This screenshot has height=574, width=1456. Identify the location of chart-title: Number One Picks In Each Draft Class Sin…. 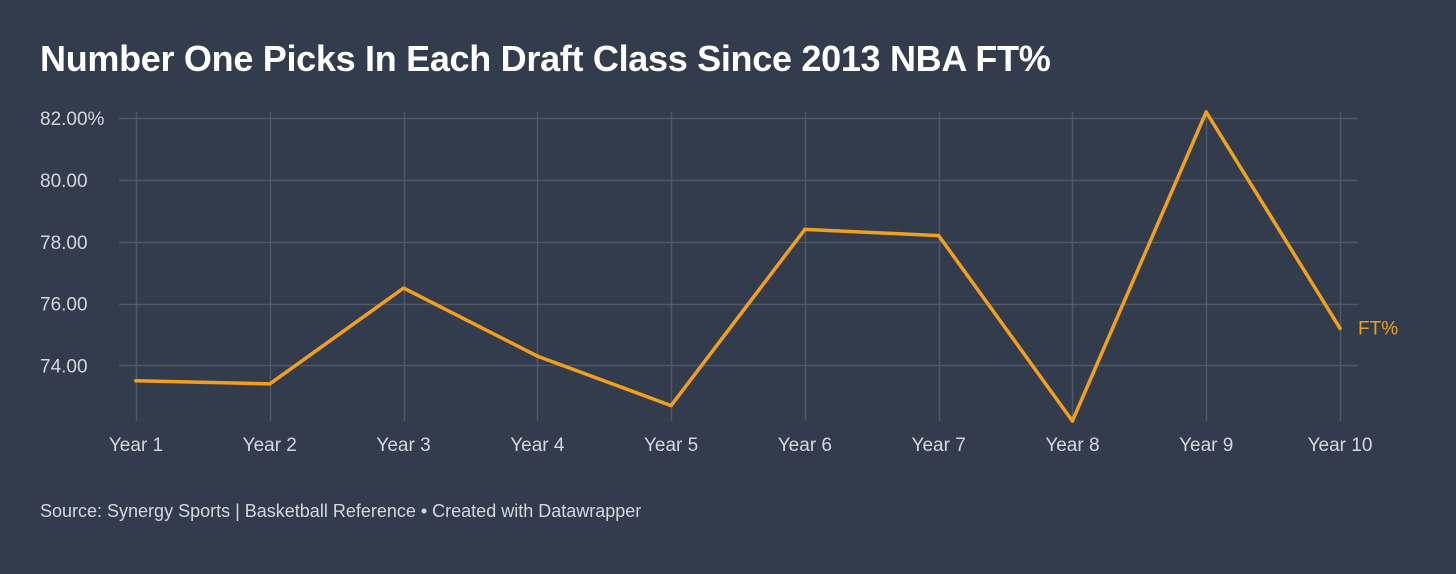
(545, 58).